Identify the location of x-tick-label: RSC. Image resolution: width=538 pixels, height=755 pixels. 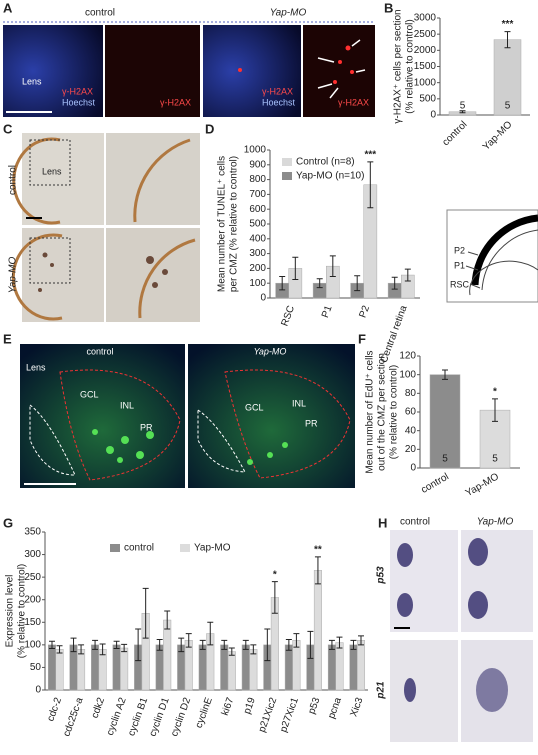
(288, 316).